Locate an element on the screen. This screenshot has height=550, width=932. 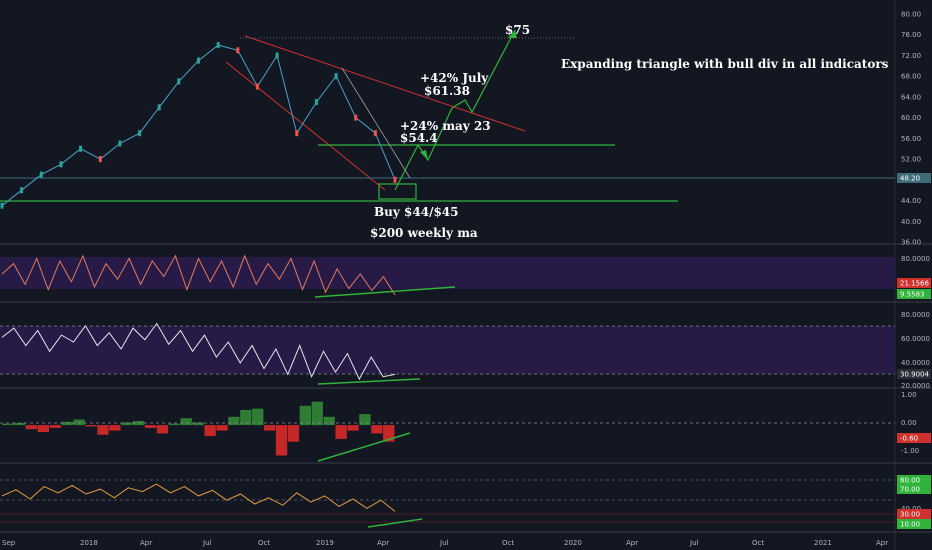
time-axis-label: 2020 is located at coordinates (573, 543).